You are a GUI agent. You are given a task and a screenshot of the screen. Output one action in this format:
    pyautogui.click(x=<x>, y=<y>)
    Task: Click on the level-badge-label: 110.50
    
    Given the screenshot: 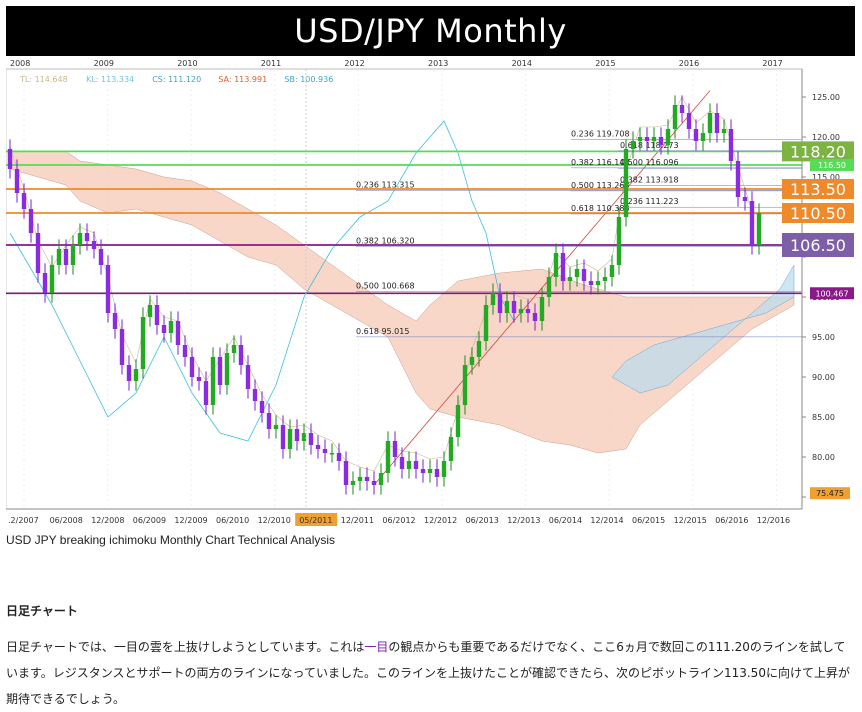 What is the action you would take?
    pyautogui.click(x=818, y=213)
    